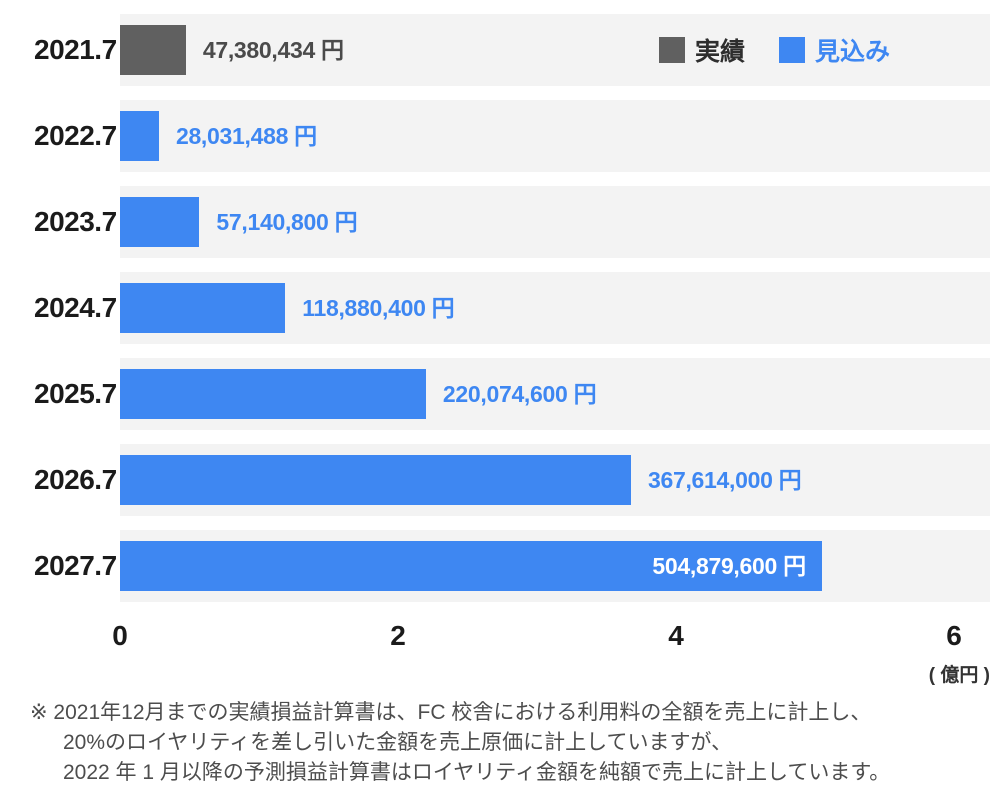 The image size is (1000, 799). I want to click on row-band: 220,074,600 円, so click(555, 394).